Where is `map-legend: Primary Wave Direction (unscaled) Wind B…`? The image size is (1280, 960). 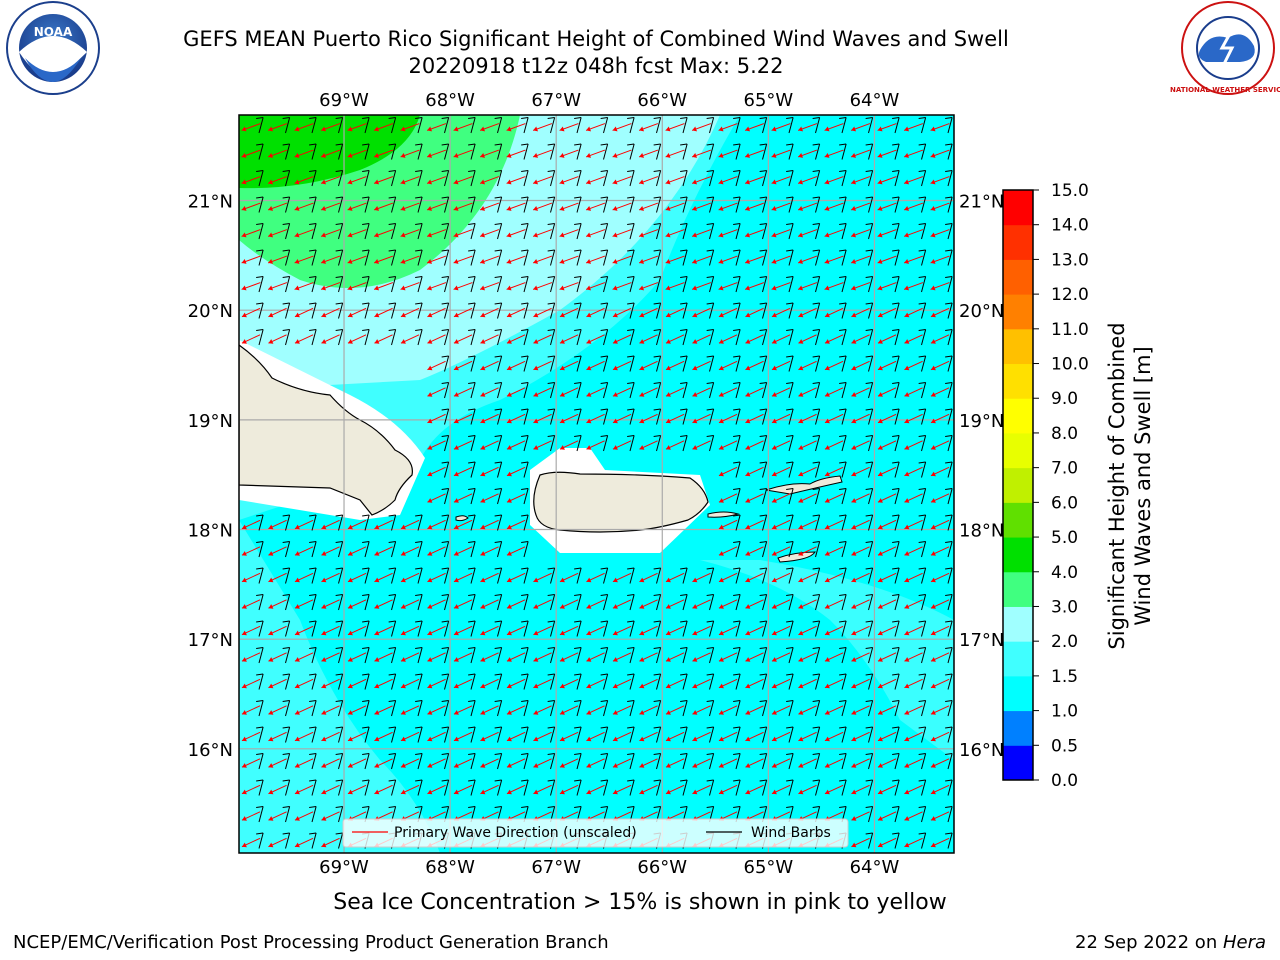 map-legend: Primary Wave Direction (unscaled) Wind B… is located at coordinates (595, 833).